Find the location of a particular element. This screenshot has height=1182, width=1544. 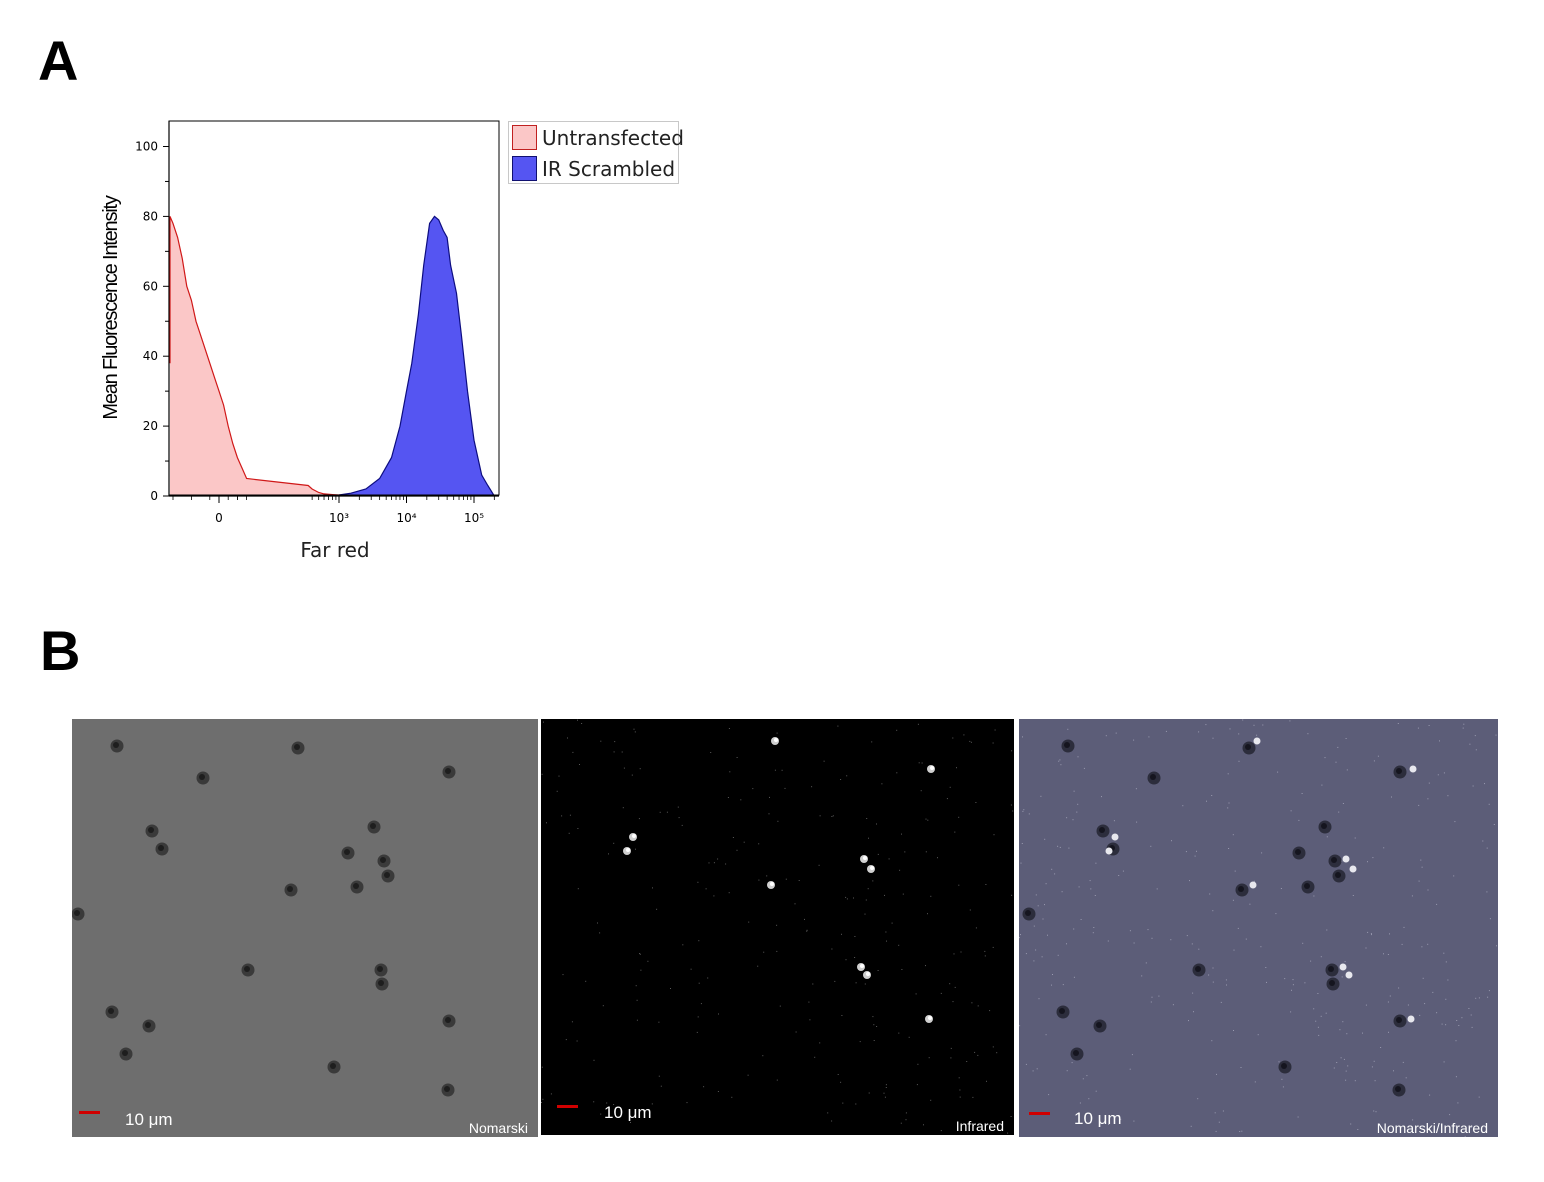

series-area-ir-scrambled is located at coordinates (409, 356).